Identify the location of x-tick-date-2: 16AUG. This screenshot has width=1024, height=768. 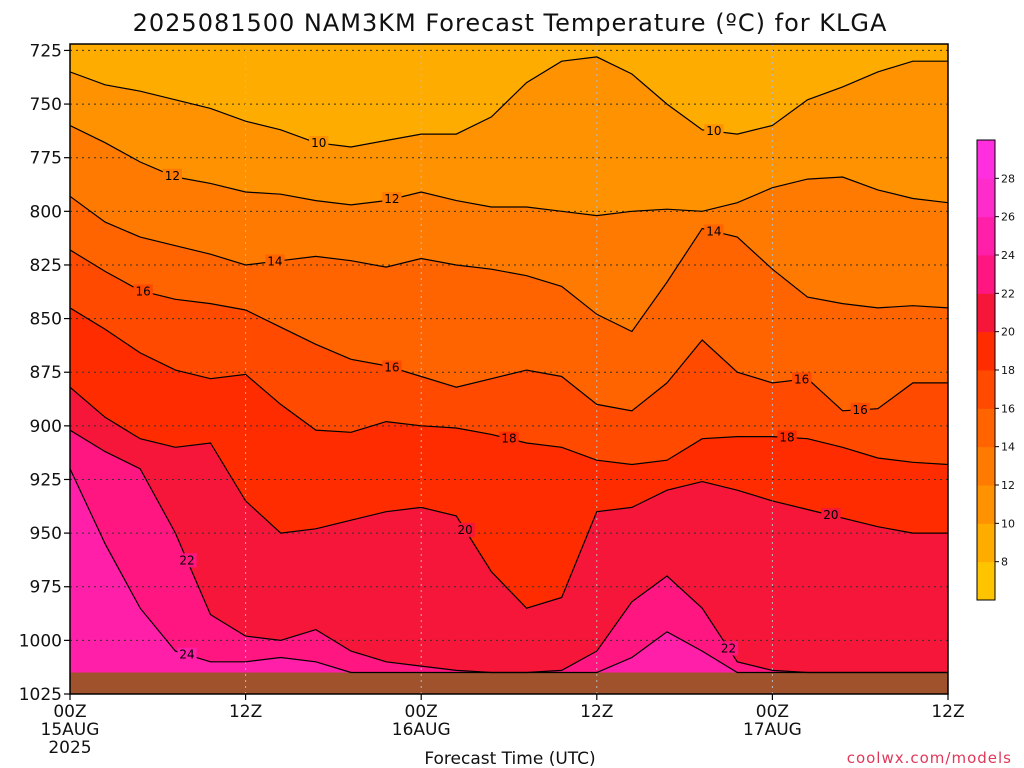
(421, 730).